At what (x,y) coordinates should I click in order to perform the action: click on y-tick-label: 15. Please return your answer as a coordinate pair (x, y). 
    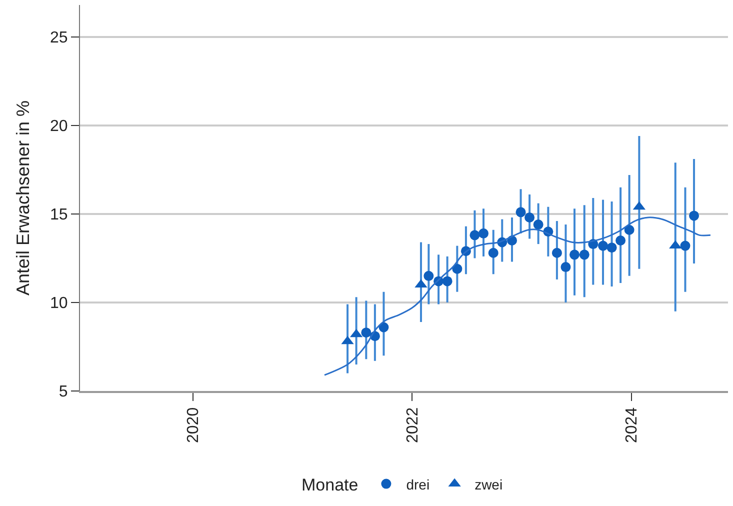
    Looking at the image, I should click on (59, 215).